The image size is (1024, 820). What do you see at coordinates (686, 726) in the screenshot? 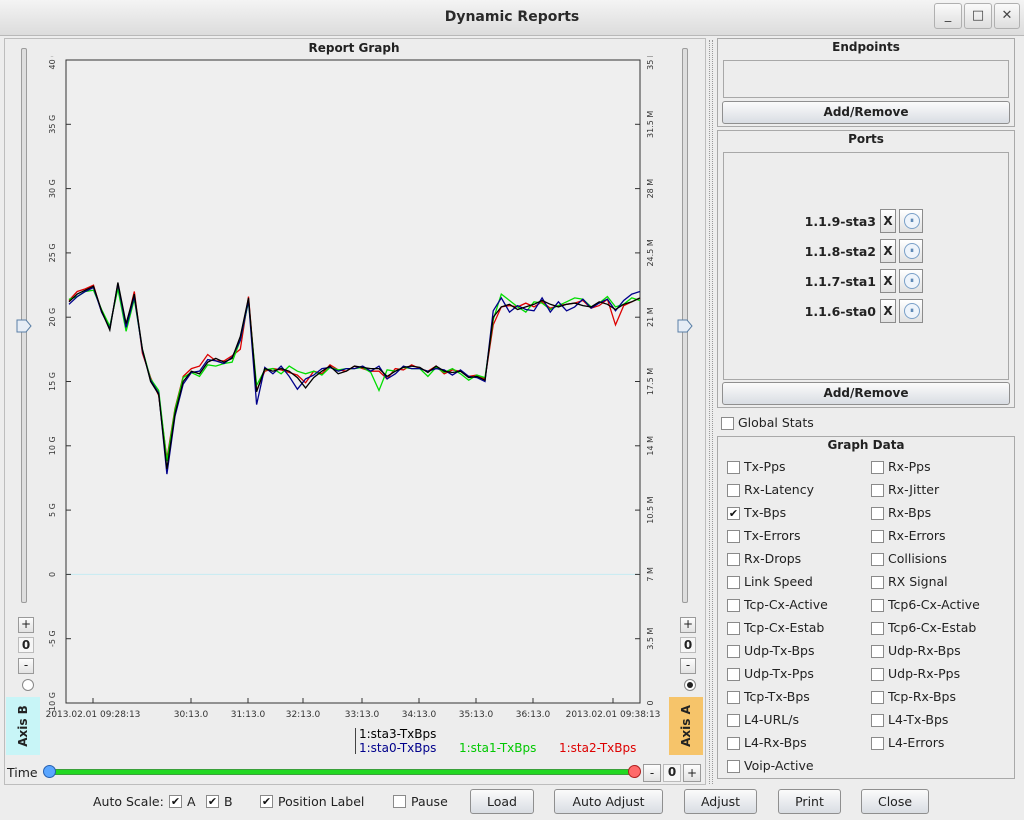
I see `axis-a-tab: Axis A` at bounding box center [686, 726].